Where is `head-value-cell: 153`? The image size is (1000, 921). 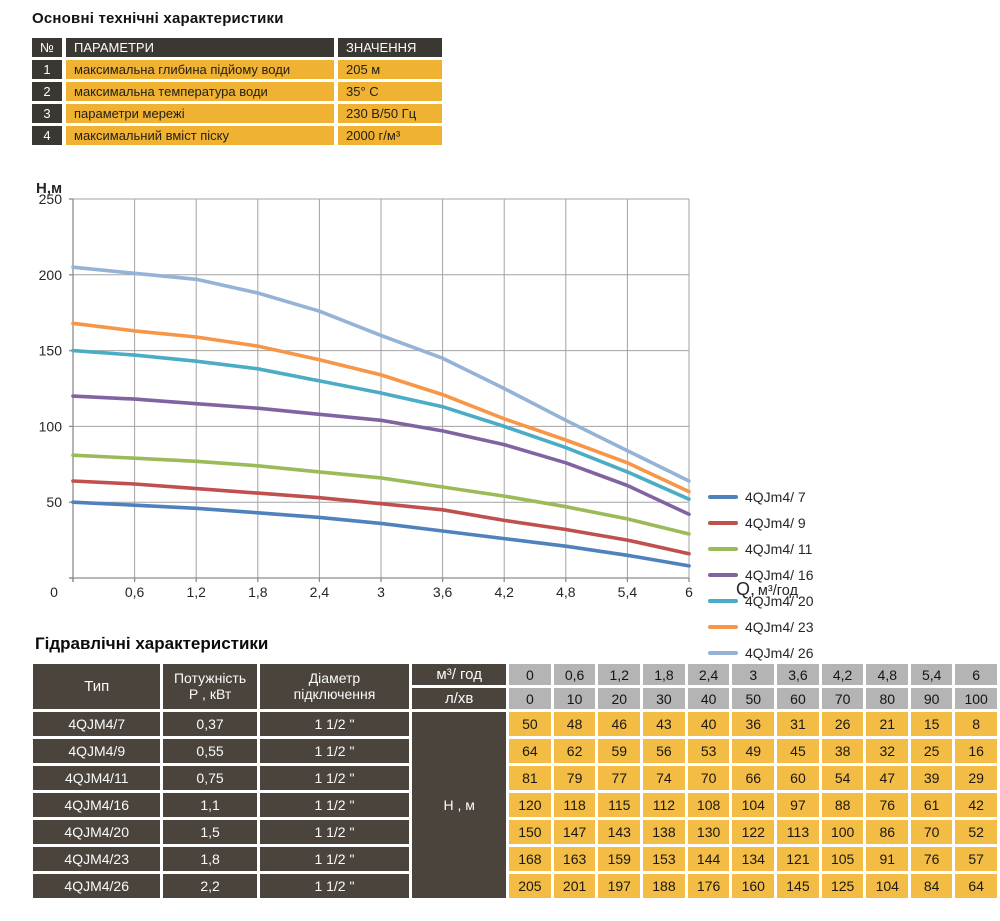 head-value-cell: 153 is located at coordinates (664, 859).